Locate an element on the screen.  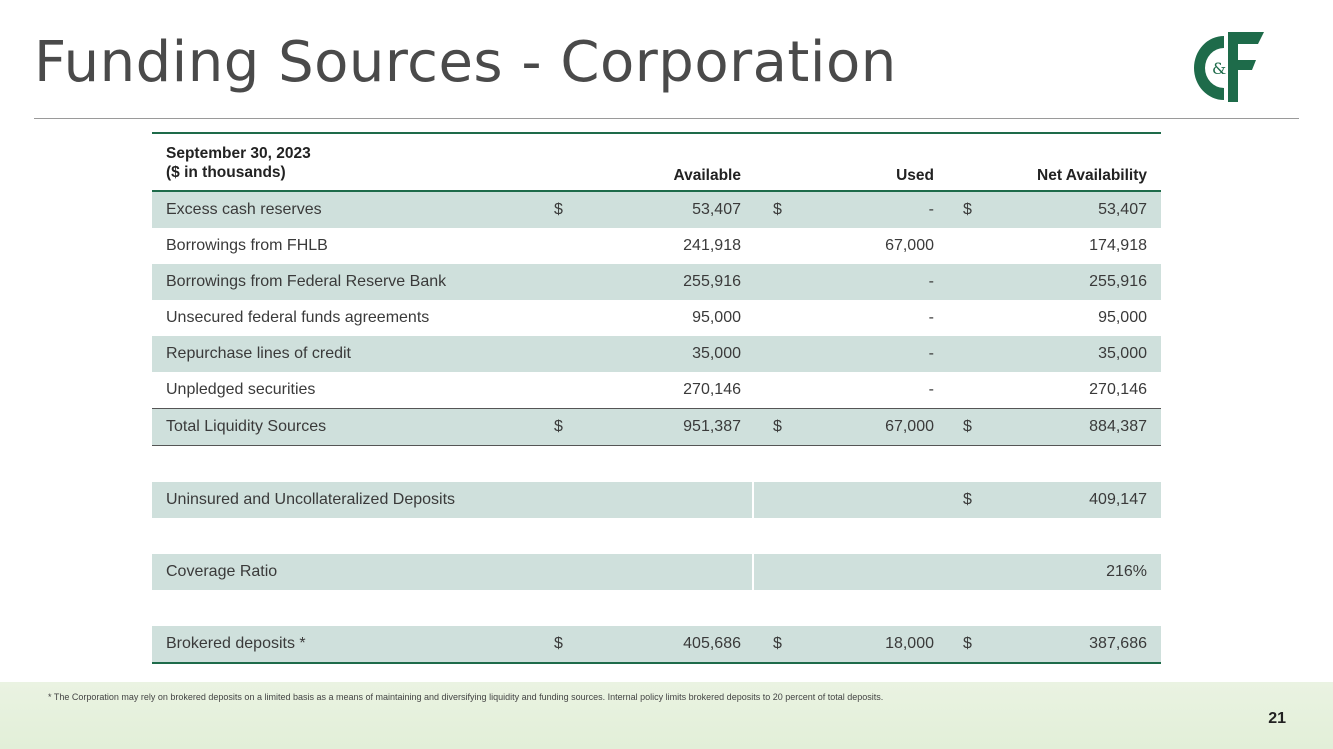
net-value: 35,000 is located at coordinates (1122, 353).